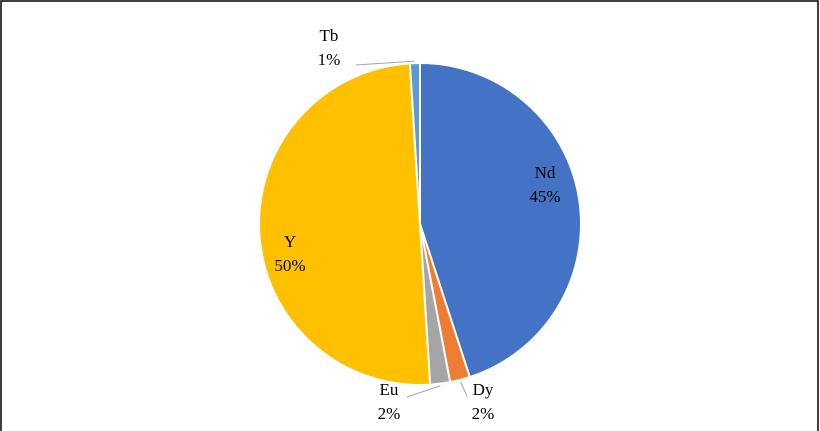 Image resolution: width=820 pixels, height=431 pixels. What do you see at coordinates (483, 389) in the screenshot?
I see `slice-name: Dy` at bounding box center [483, 389].